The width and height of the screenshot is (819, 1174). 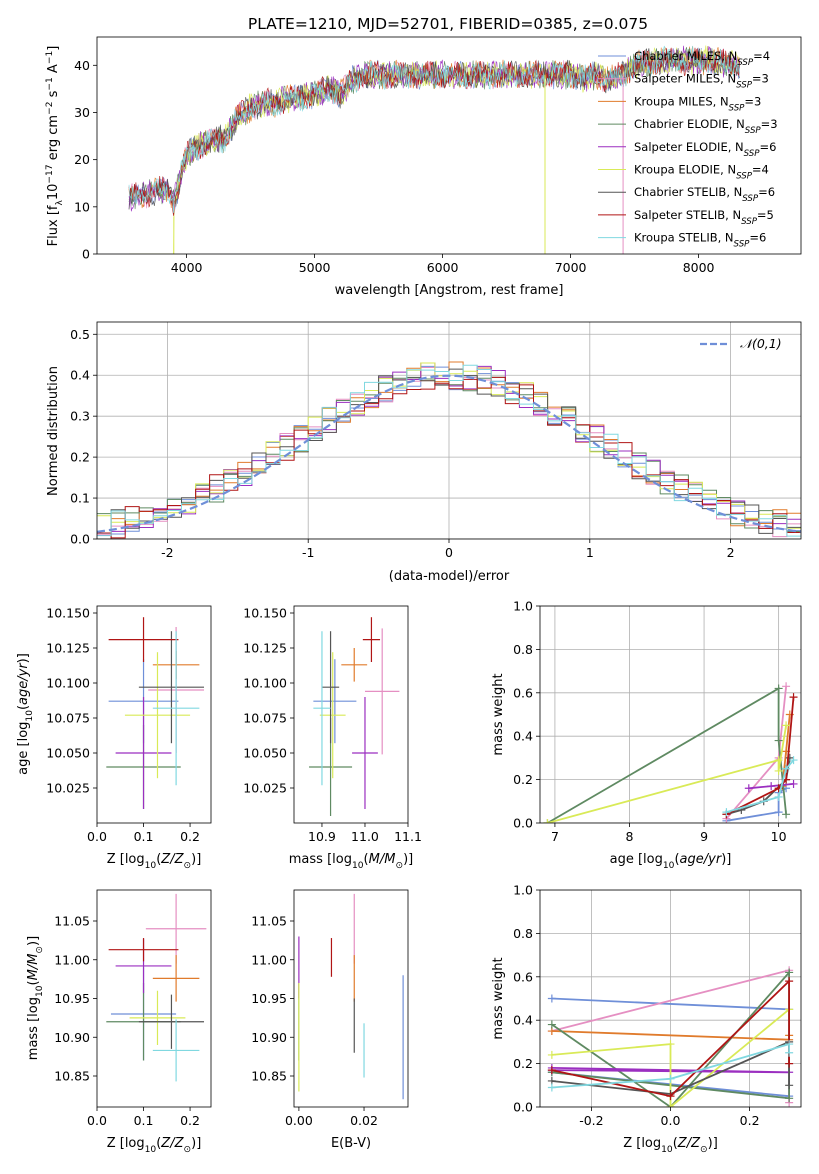 I want to click on x-tick-label: 11.0, so click(x=365, y=836).